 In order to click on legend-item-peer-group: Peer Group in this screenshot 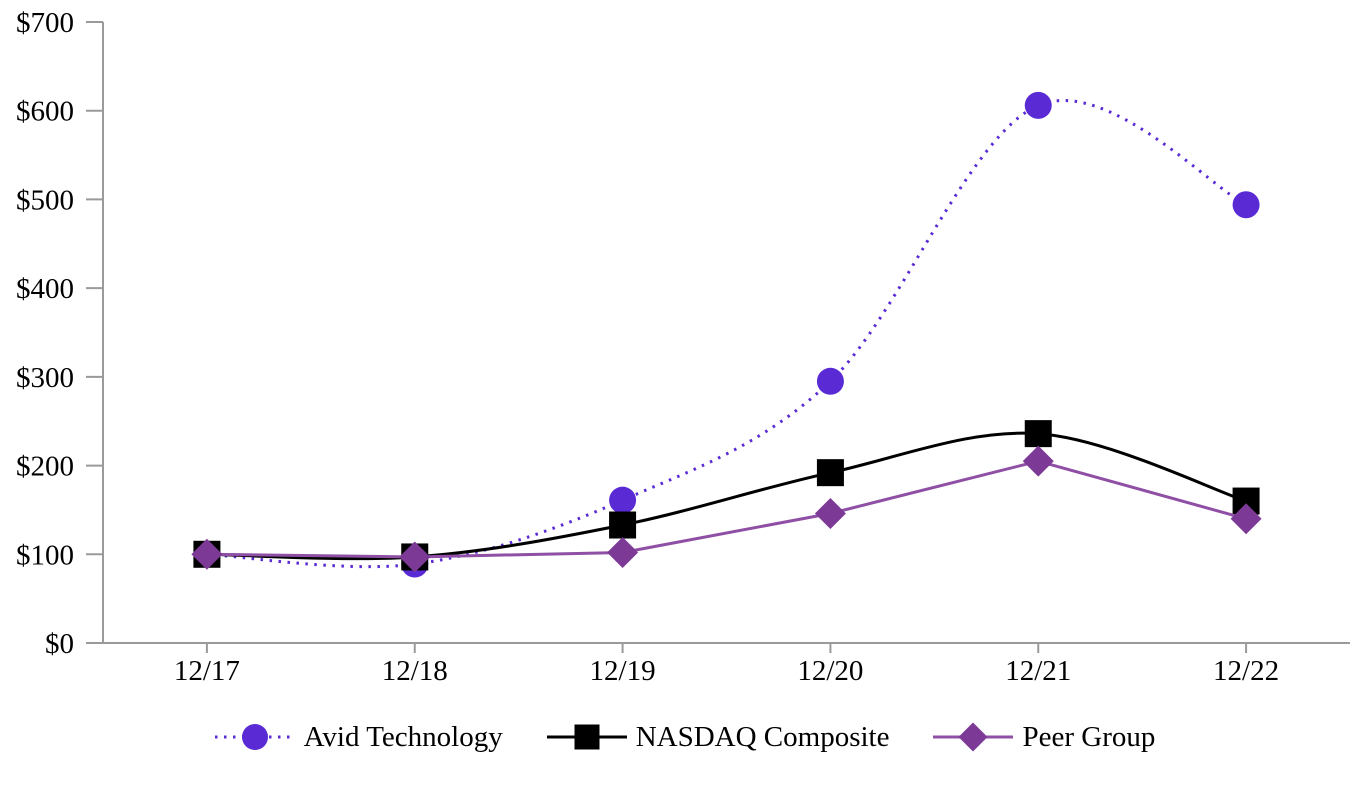, I will do `click(1044, 737)`.